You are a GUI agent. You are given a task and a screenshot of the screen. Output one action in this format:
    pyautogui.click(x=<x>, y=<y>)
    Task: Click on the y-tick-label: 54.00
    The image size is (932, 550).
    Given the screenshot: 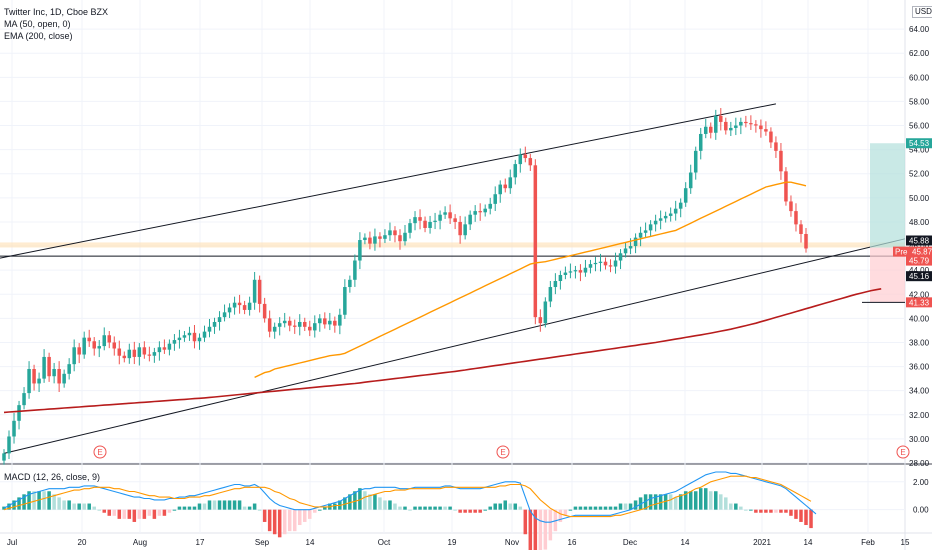 What is the action you would take?
    pyautogui.click(x=919, y=150)
    